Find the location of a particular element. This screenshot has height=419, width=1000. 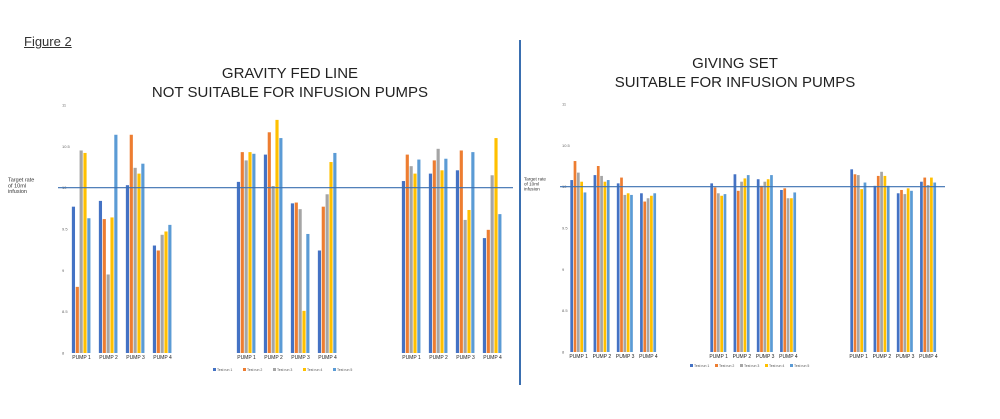

left-legend-label: Test run 4 is located at coordinates (314, 370).